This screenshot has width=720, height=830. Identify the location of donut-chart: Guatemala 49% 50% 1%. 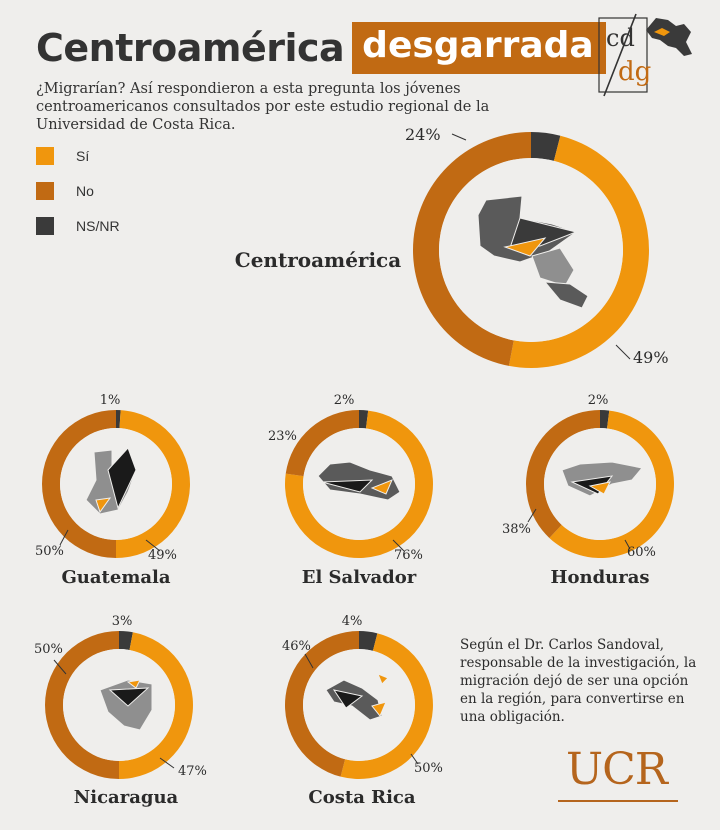
(113, 490).